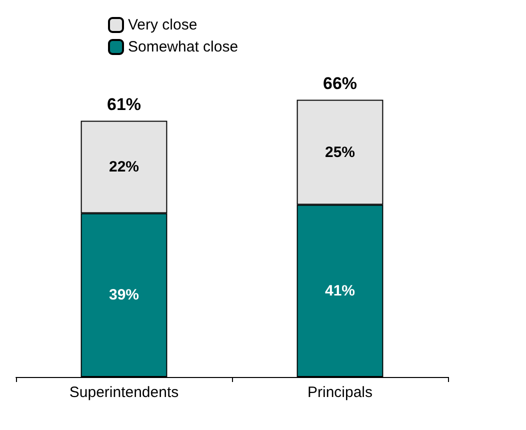 The height and width of the screenshot is (430, 526). I want to click on data-label: 41%, so click(340, 291).